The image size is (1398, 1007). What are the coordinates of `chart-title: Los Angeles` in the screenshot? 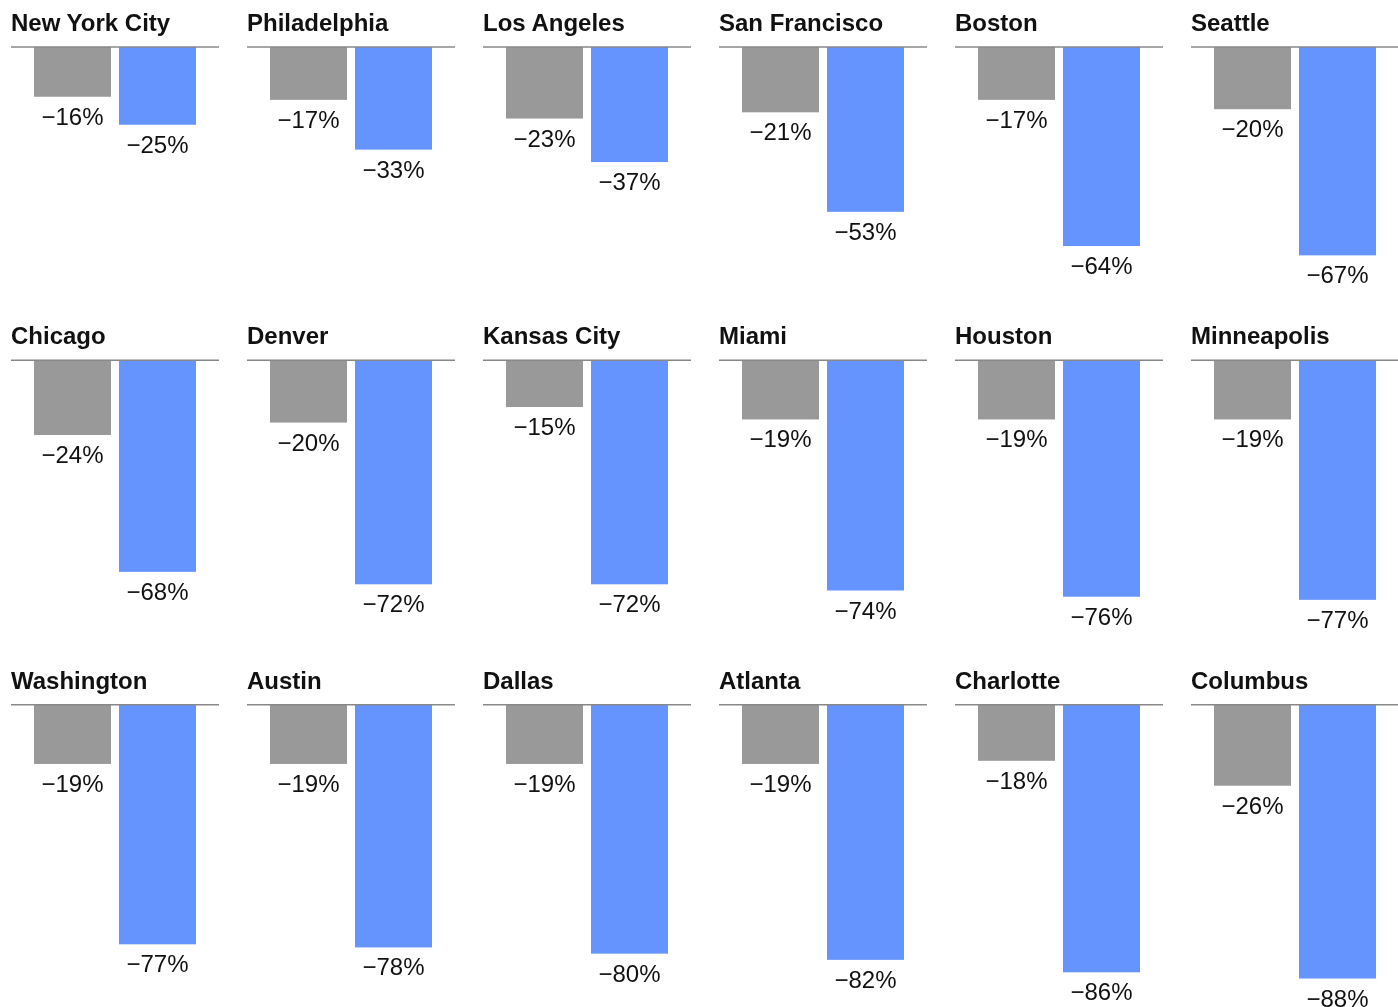 It's located at (554, 22).